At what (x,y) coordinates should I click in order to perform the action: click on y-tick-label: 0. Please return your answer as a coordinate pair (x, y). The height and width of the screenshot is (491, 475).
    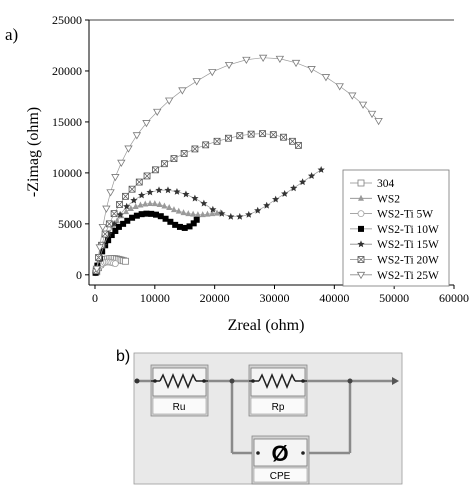
    Looking at the image, I should click on (79, 275).